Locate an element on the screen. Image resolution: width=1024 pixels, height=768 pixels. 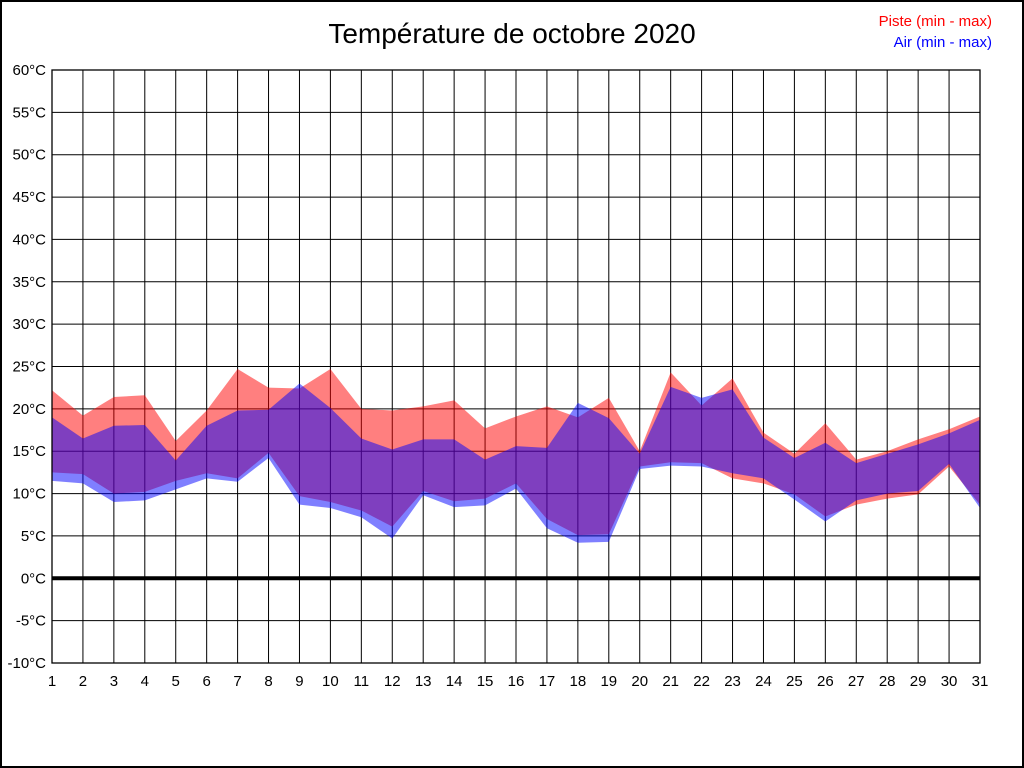
y-axis-tick-label: 20°C is located at coordinates (29, 409).